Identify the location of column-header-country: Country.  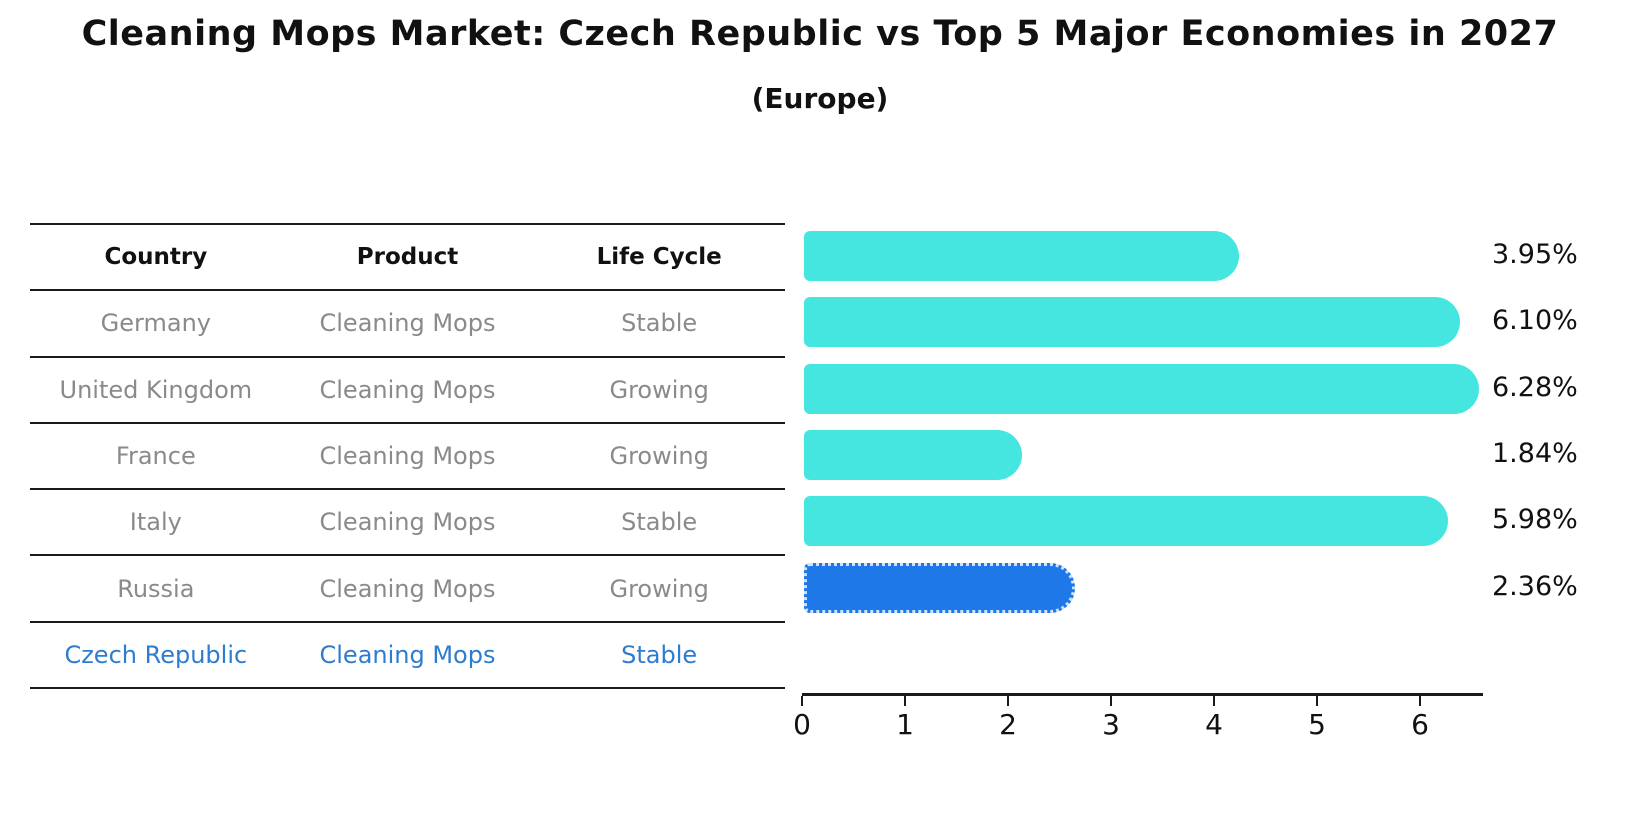
(156, 257).